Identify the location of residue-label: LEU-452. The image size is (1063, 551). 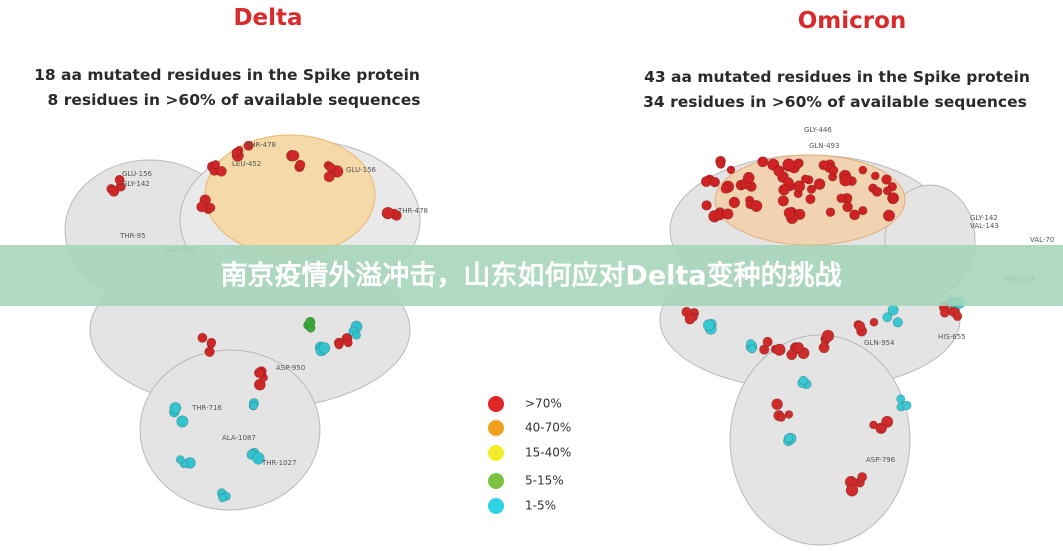
(246, 164).